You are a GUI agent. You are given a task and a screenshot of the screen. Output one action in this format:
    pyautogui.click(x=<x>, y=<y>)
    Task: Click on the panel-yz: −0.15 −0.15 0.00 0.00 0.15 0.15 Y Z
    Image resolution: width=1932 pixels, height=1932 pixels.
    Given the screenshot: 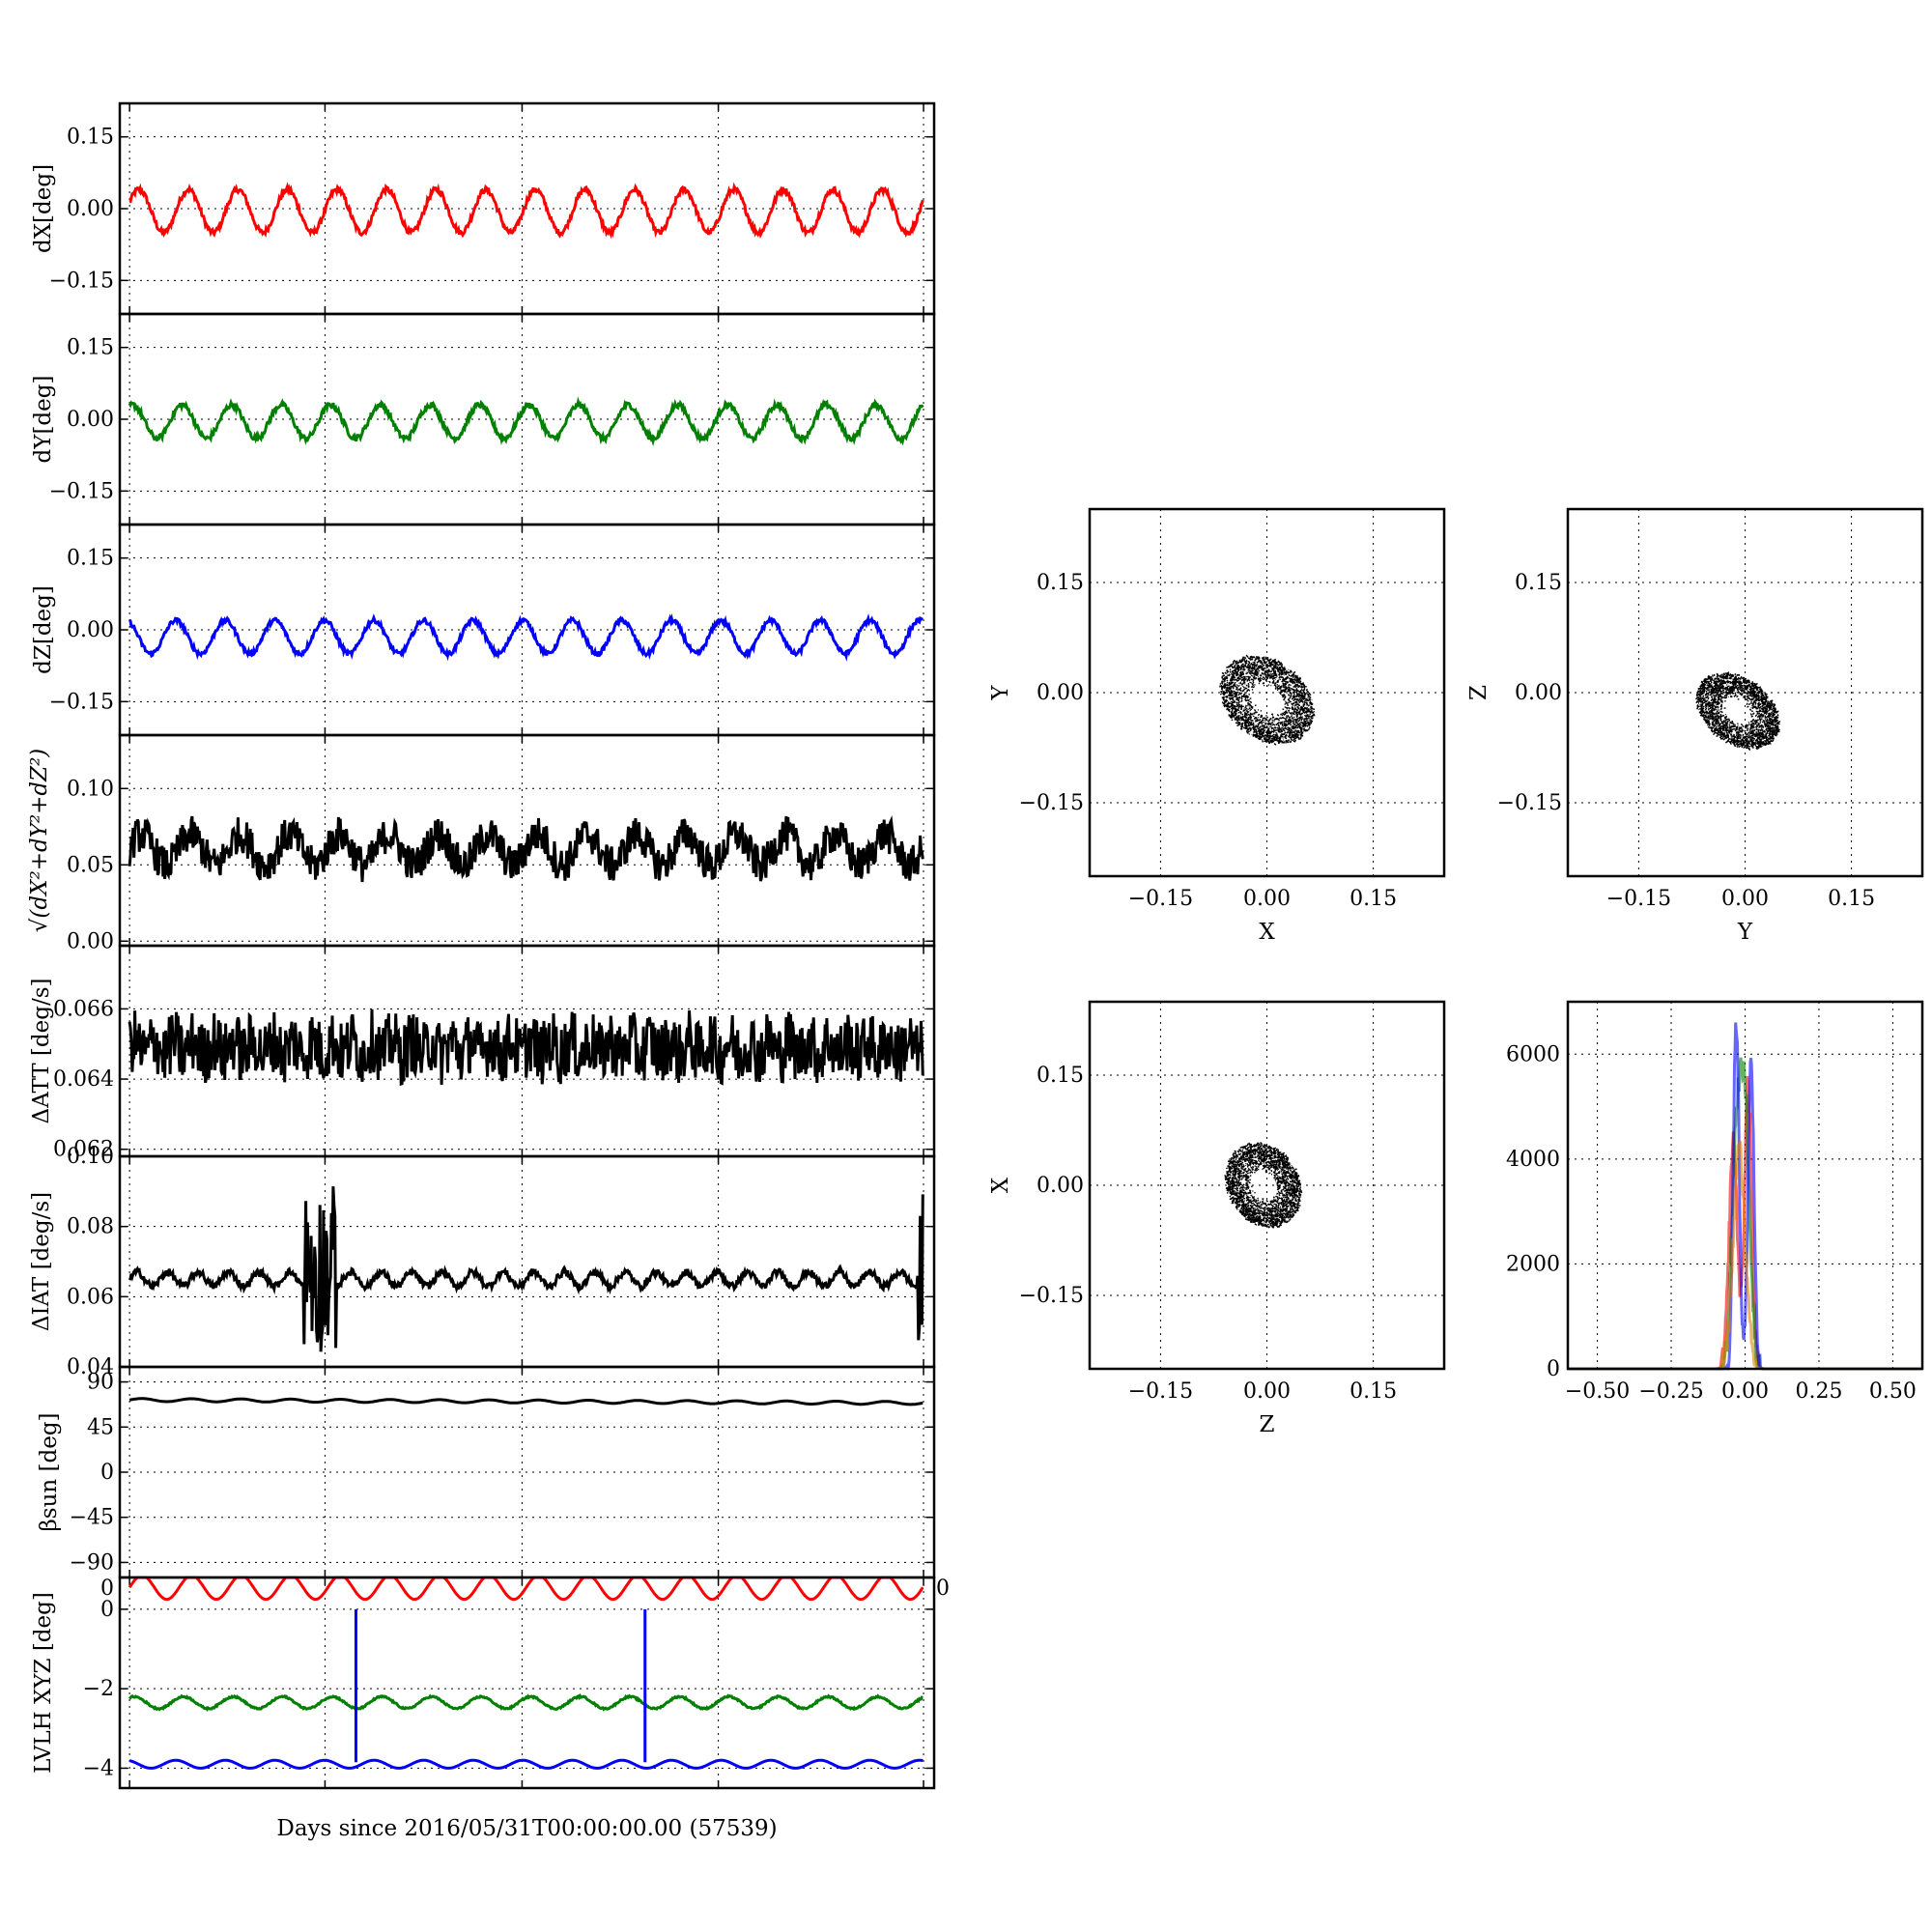 What is the action you would take?
    pyautogui.click(x=1695, y=726)
    